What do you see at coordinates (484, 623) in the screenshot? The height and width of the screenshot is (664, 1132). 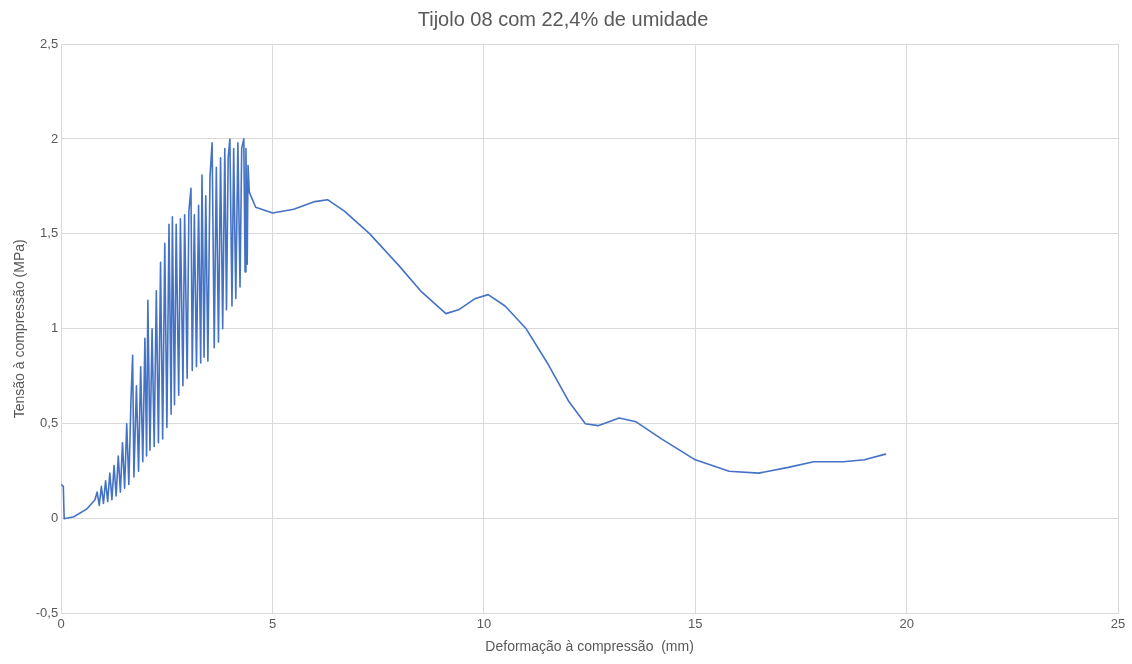 I see `x-tick-label: 10` at bounding box center [484, 623].